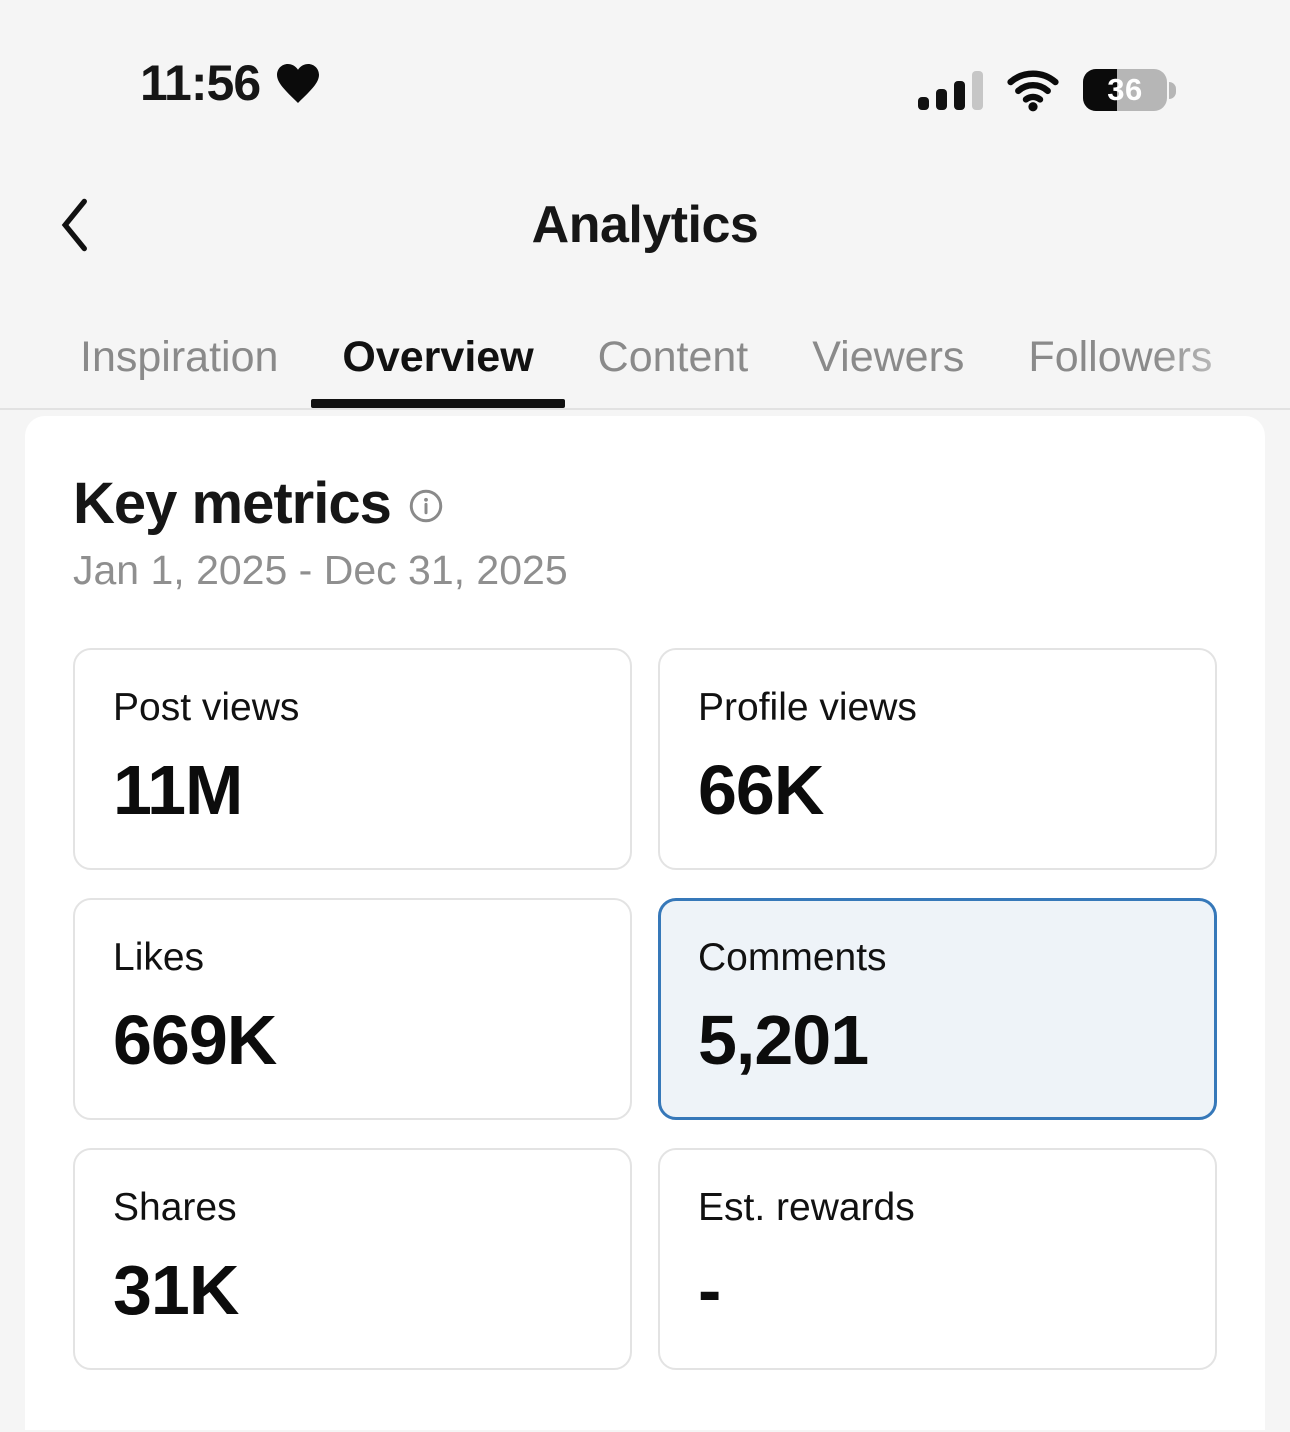 The image size is (1290, 1432). Describe the element at coordinates (232, 503) in the screenshot. I see `key-metrics-title: Key metrics` at that location.